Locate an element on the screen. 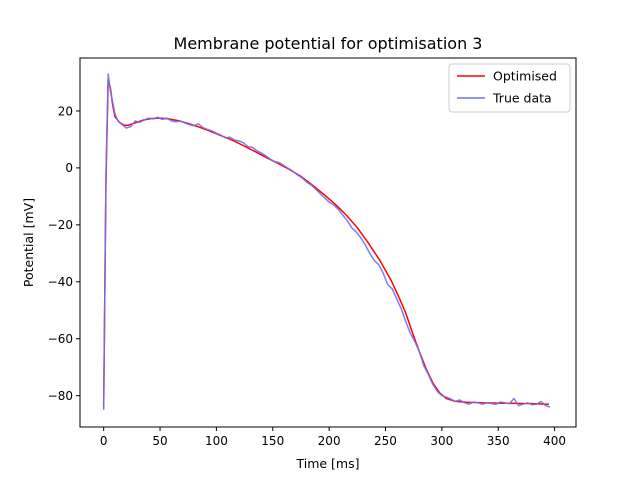 Image resolution: width=640 pixels, height=480 pixels. x-axis: 0 50 100 150 200 250 300 350 400 is located at coordinates (333, 437).